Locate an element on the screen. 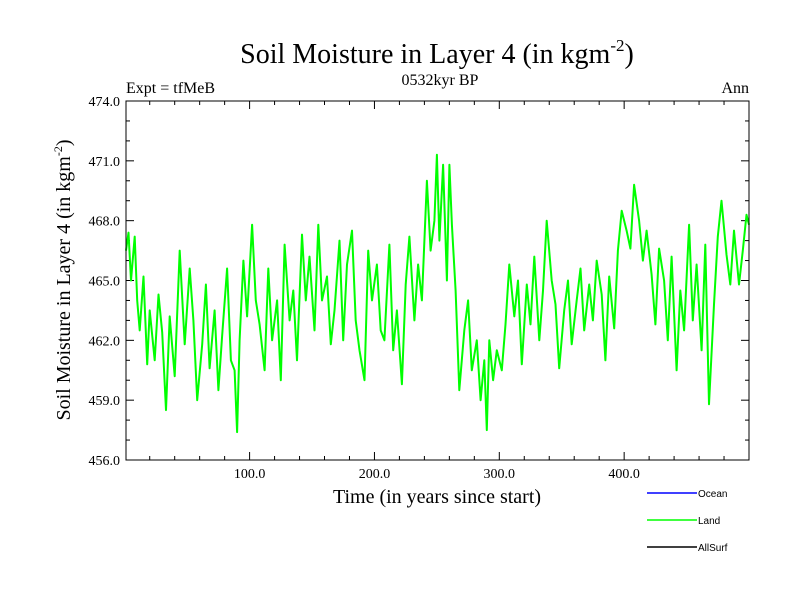 The height and width of the screenshot is (600, 800). y-tick-label: 468.0 is located at coordinates (105, 222).